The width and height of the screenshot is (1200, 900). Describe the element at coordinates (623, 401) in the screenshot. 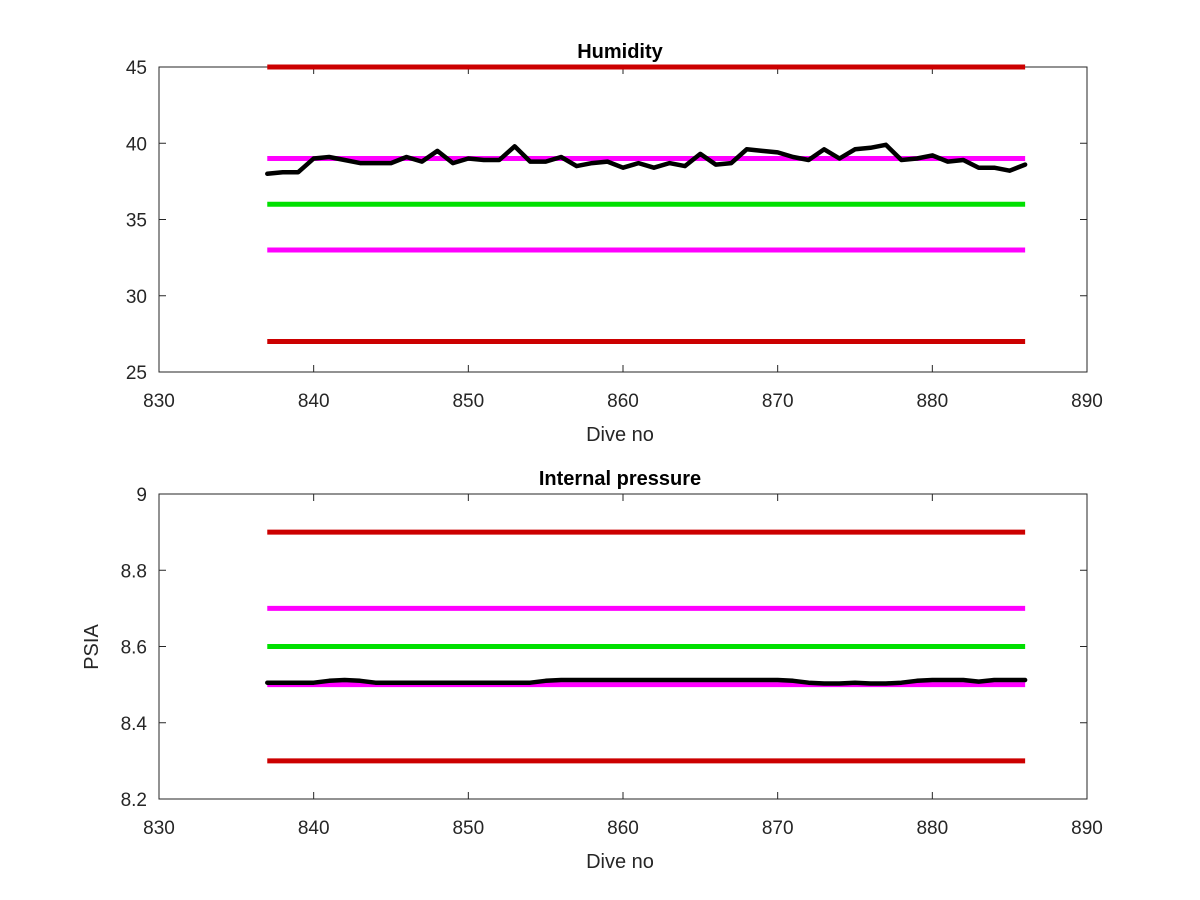

I see `x-tick-label: 860` at that location.